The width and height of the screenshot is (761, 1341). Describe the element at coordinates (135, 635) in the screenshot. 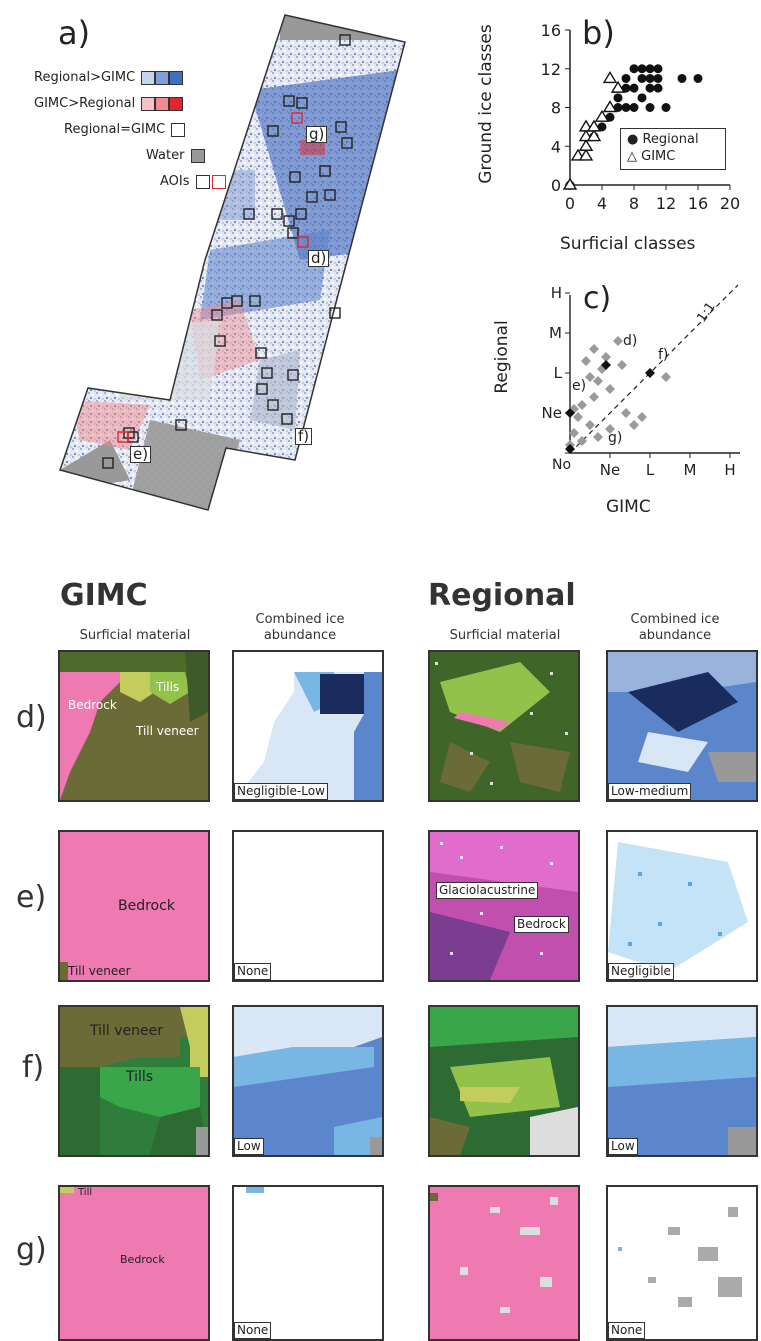

I see `col-head-gimc-surficial: Surficial material` at that location.